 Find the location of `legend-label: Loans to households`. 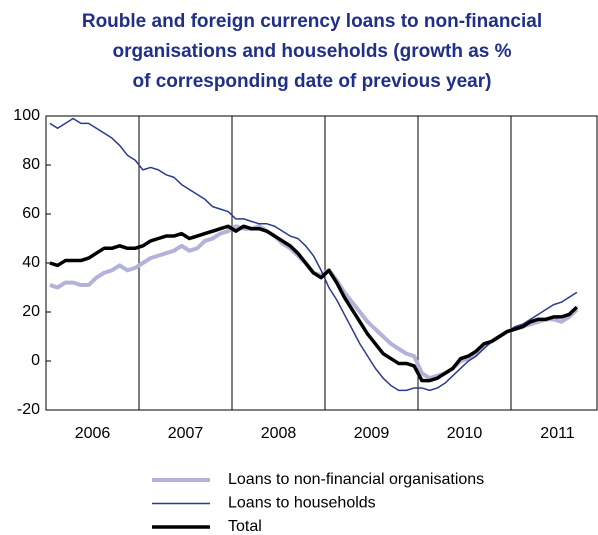

legend-label: Loans to households is located at coordinates (302, 503).